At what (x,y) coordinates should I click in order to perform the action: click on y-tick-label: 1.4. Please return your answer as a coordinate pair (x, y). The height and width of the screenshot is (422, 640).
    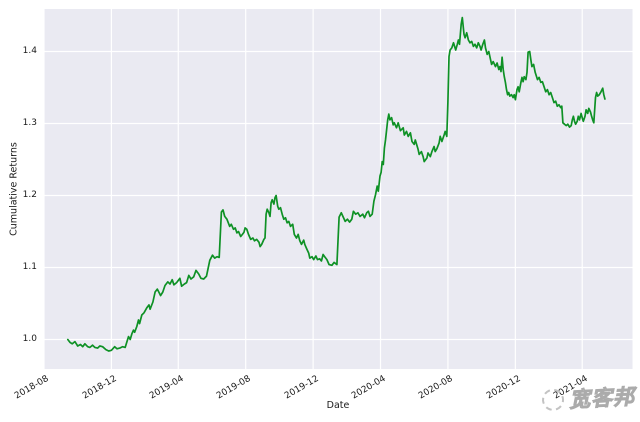
    Looking at the image, I should click on (29, 50).